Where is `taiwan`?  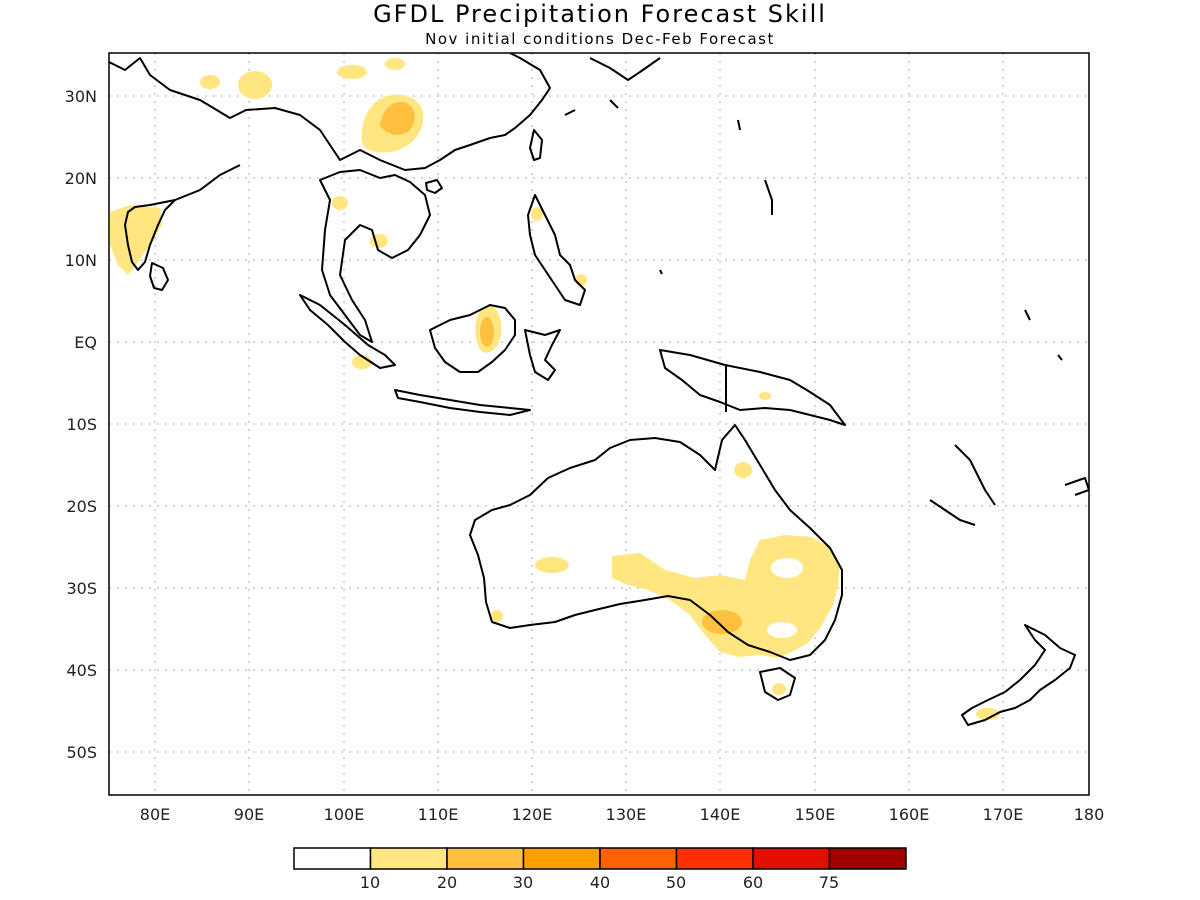
taiwan is located at coordinates (536, 145).